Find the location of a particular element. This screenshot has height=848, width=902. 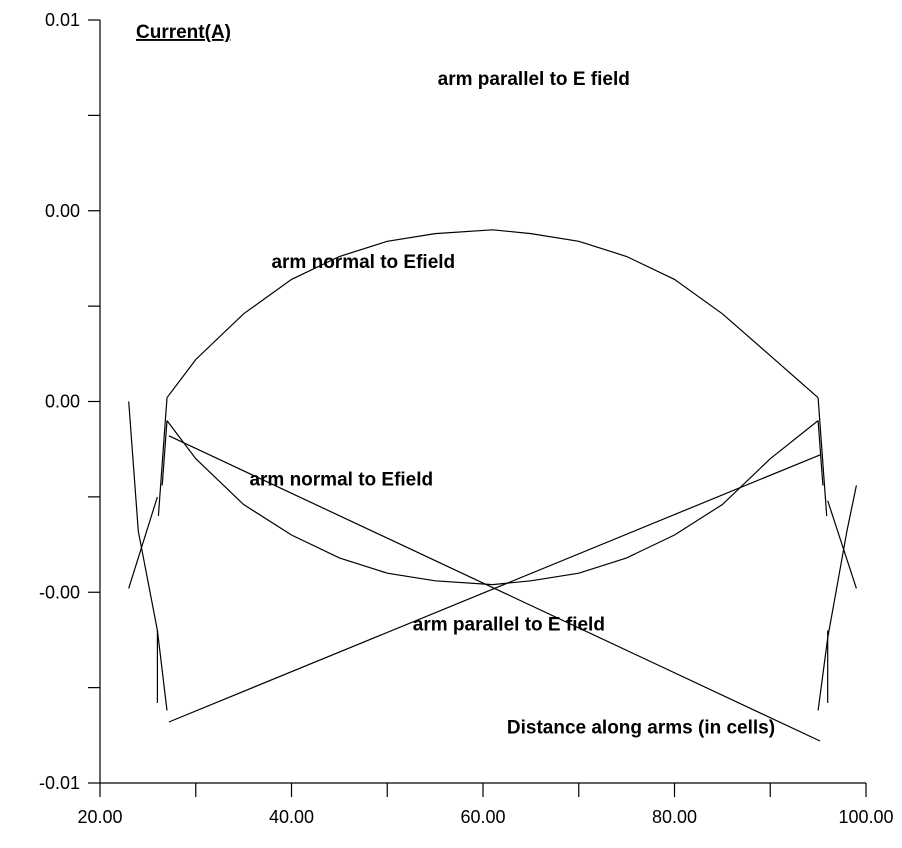

y-tick-label: 0.01 is located at coordinates (62, 20).